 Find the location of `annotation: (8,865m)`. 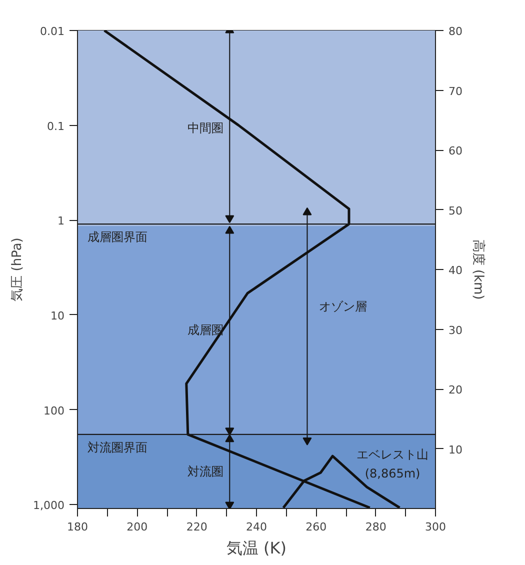

annotation: (8,865m) is located at coordinates (392, 473).